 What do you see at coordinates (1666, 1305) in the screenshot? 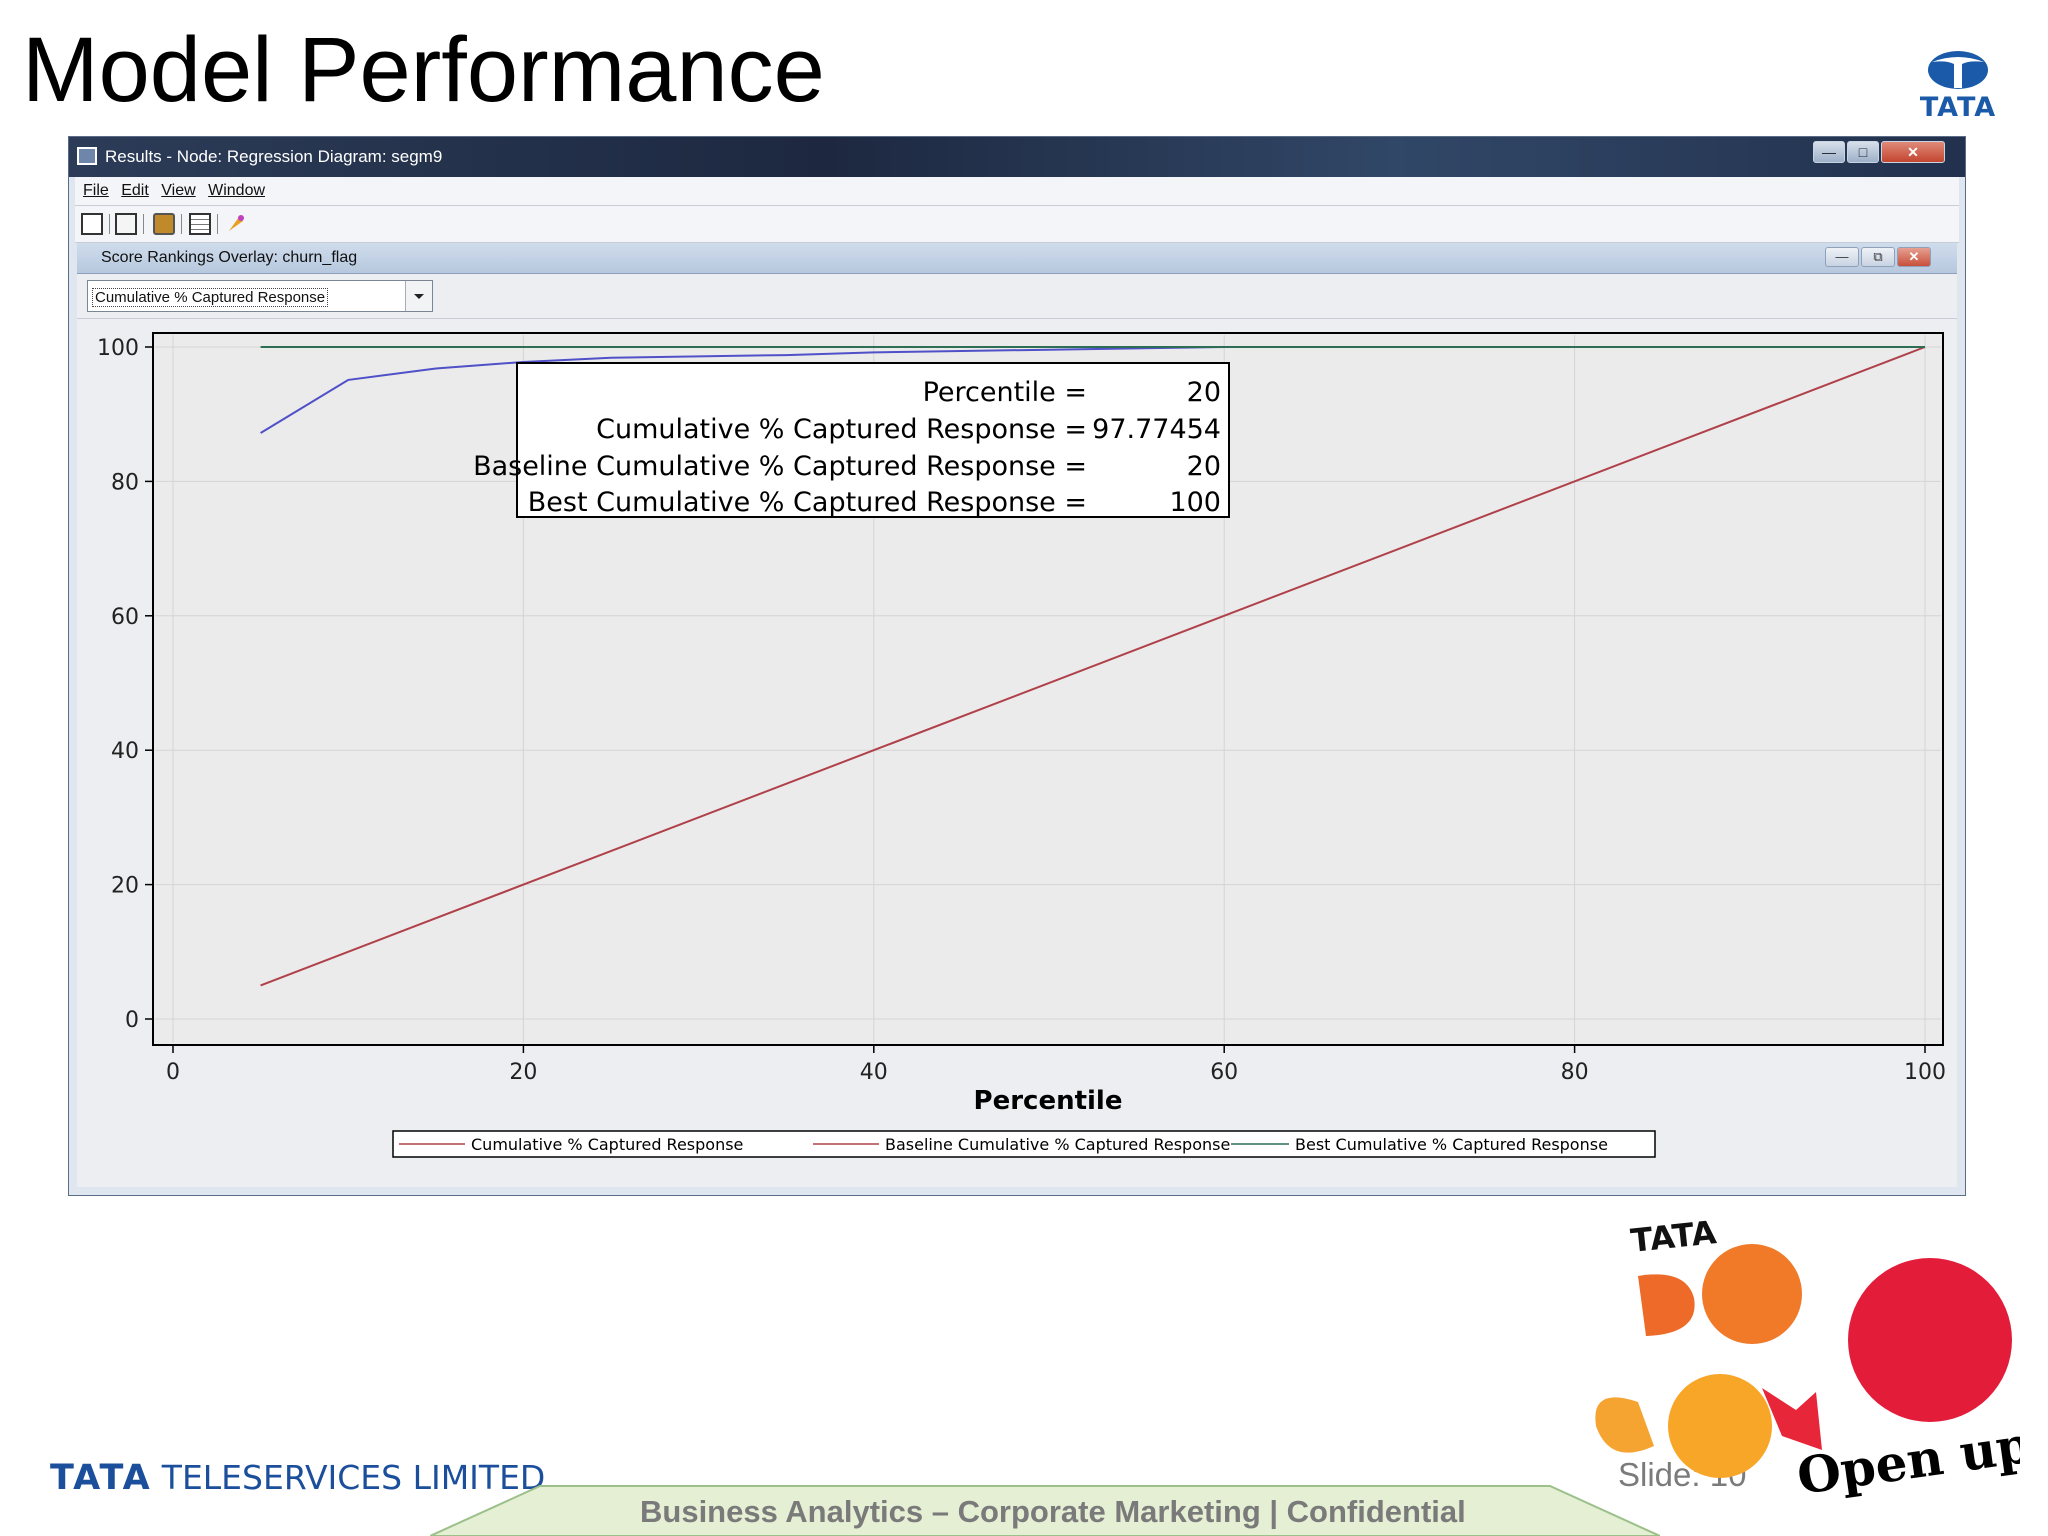
I see `docomo-d-shape` at bounding box center [1666, 1305].